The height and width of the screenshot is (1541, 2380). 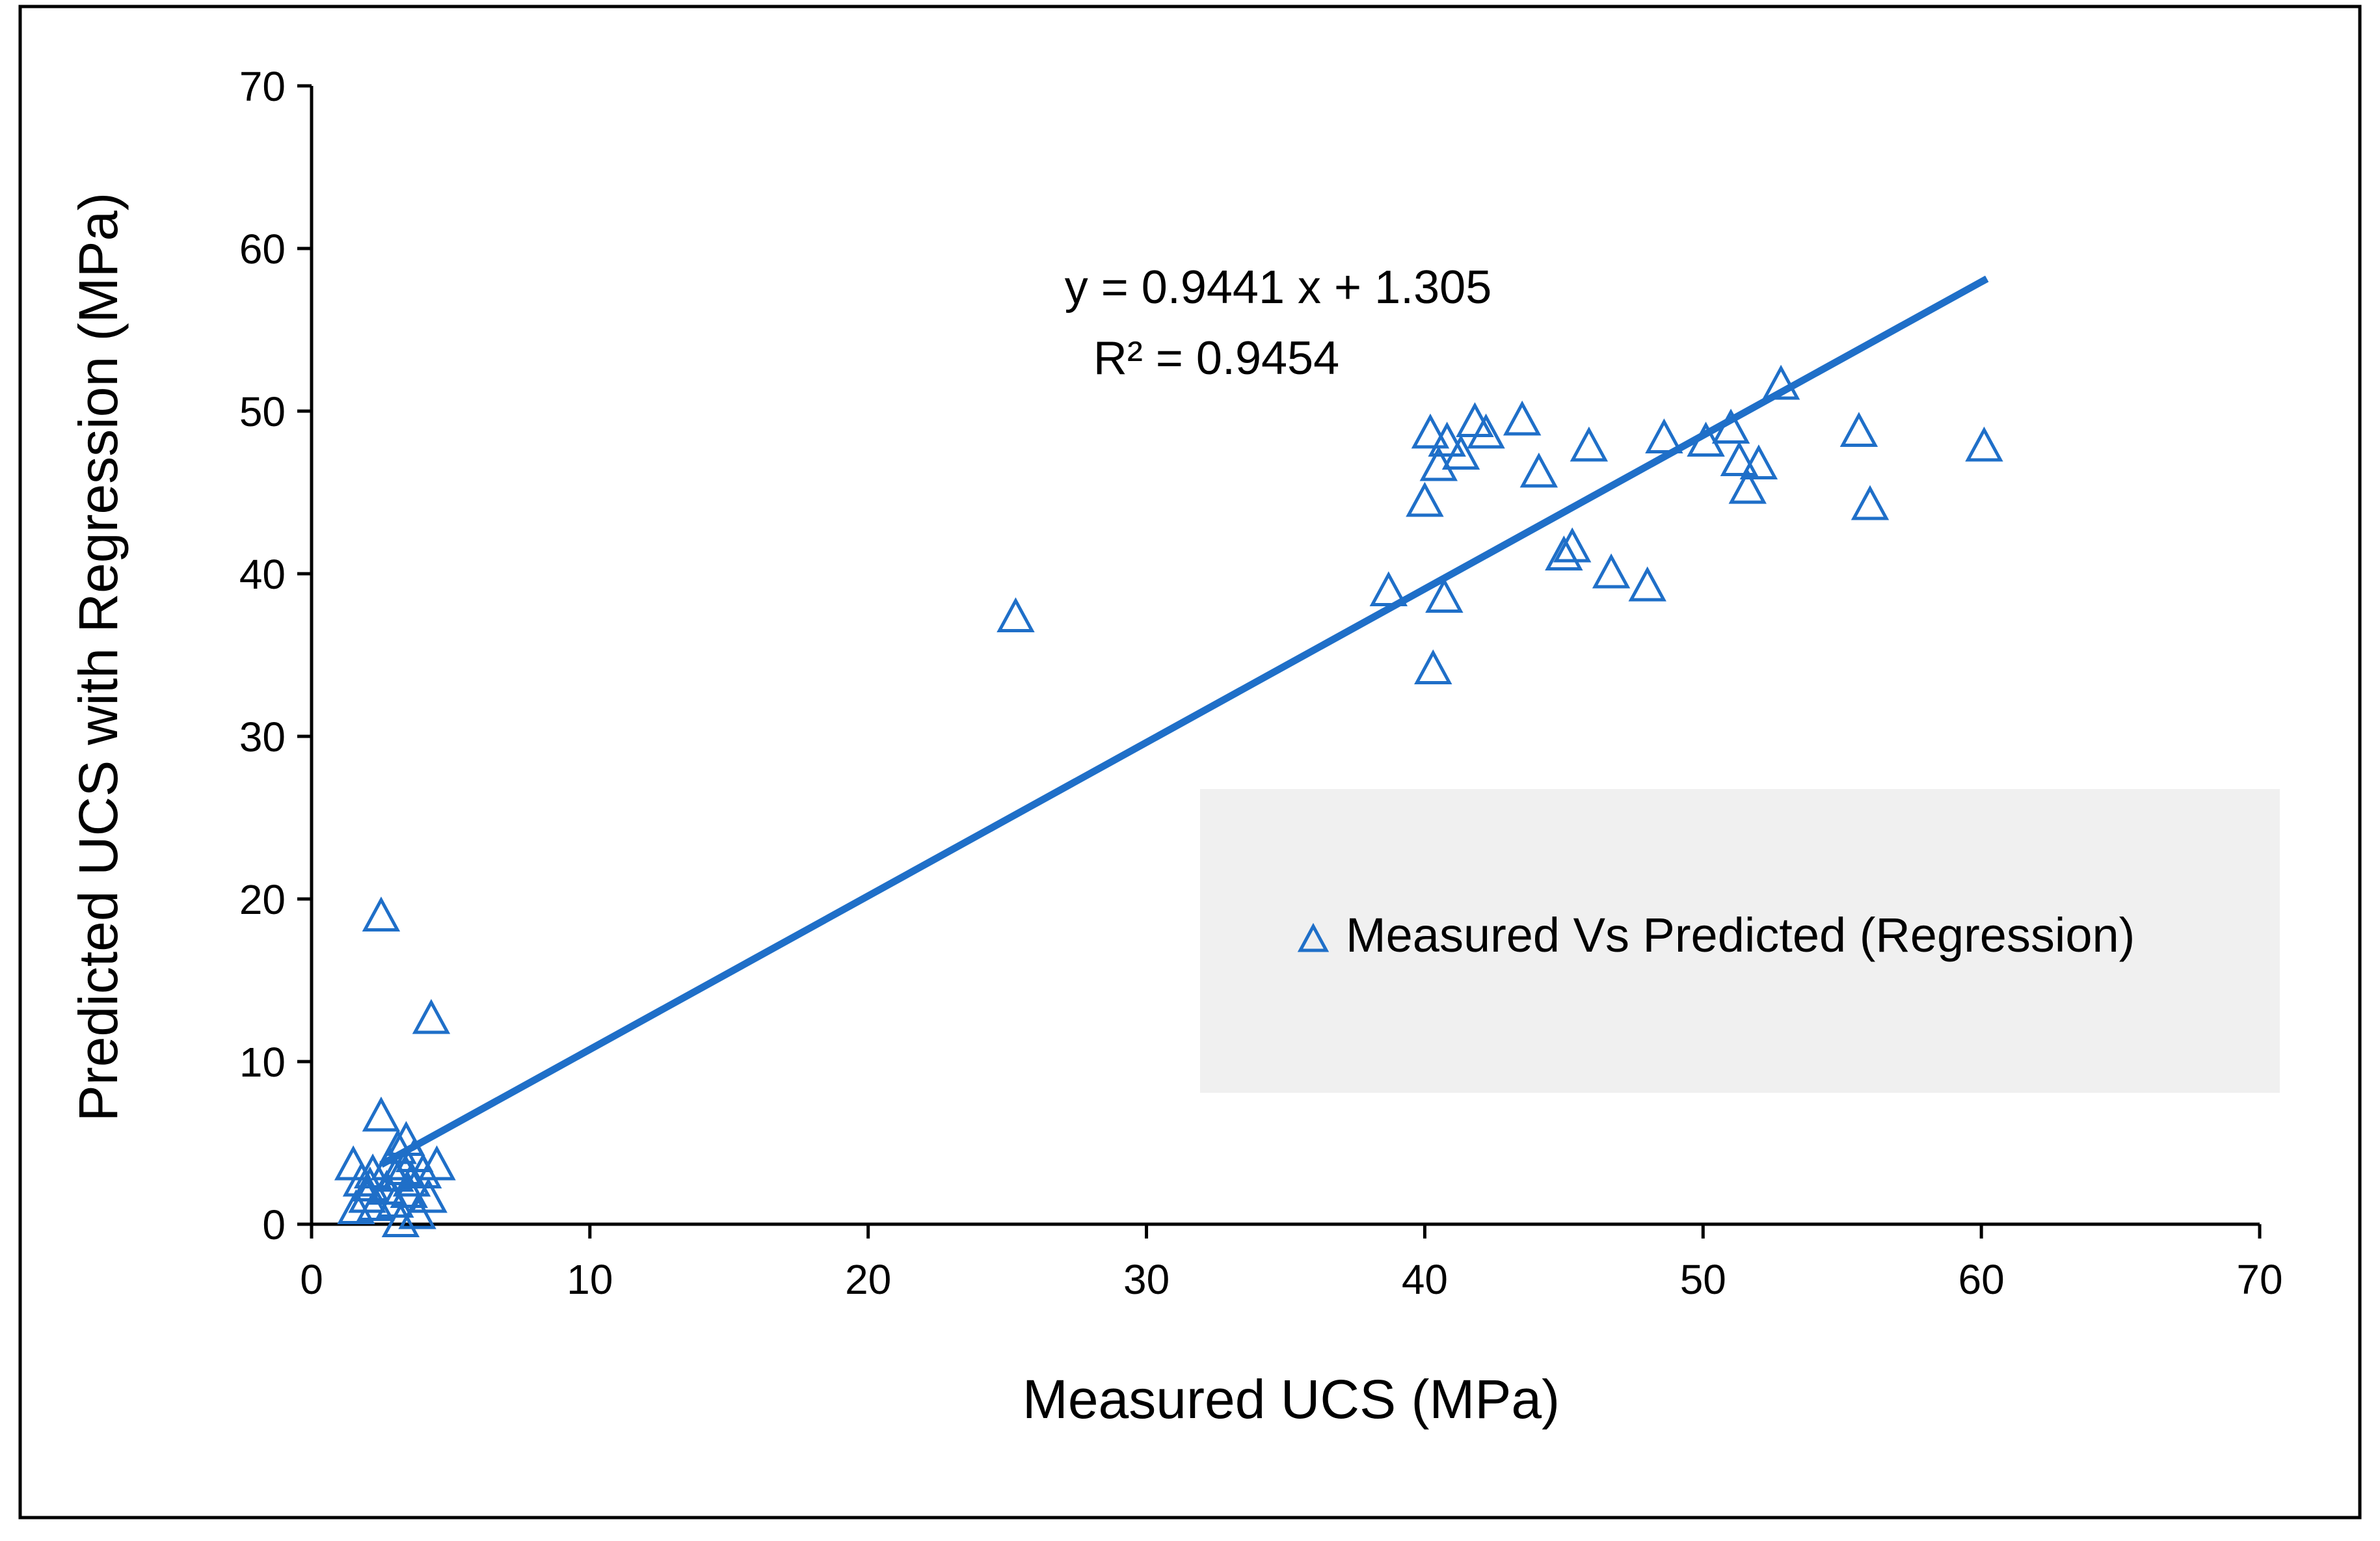 What do you see at coordinates (2259, 1279) in the screenshot?
I see `x-tick-label: 70` at bounding box center [2259, 1279].